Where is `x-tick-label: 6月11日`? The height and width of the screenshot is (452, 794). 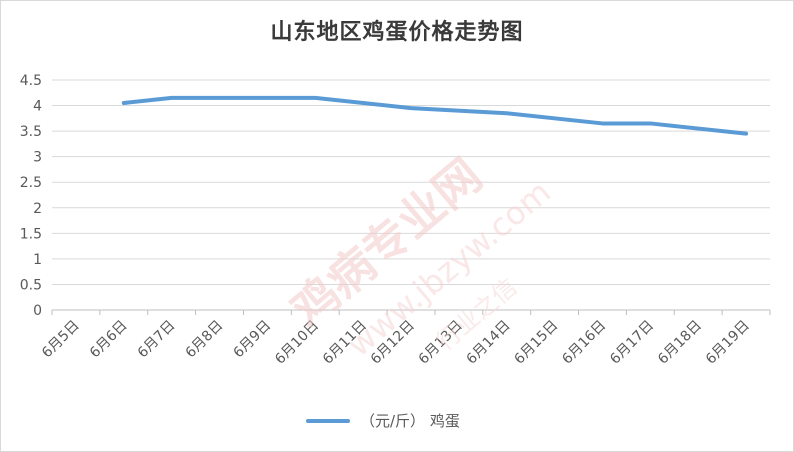
x-tick-label: 6月11日 is located at coordinates (345, 343).